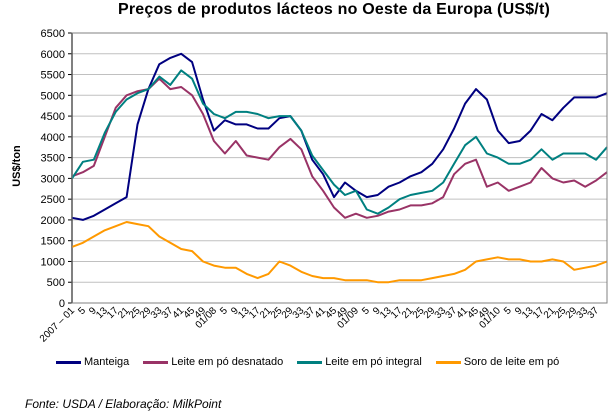  What do you see at coordinates (53, 200) in the screenshot?
I see `y-tick-label: 2500` at bounding box center [53, 200].